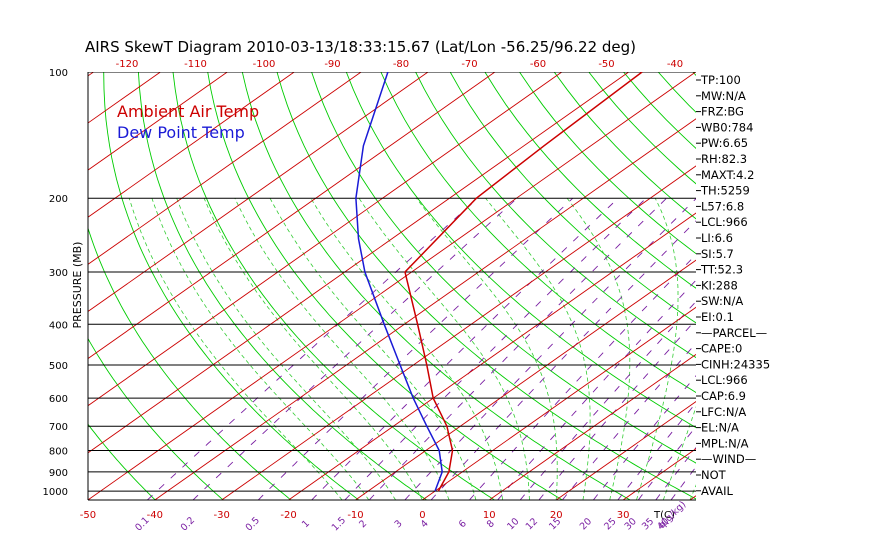 The height and width of the screenshot is (560, 870). I want to click on mixing-ratio-tick-label: 10, so click(513, 524).